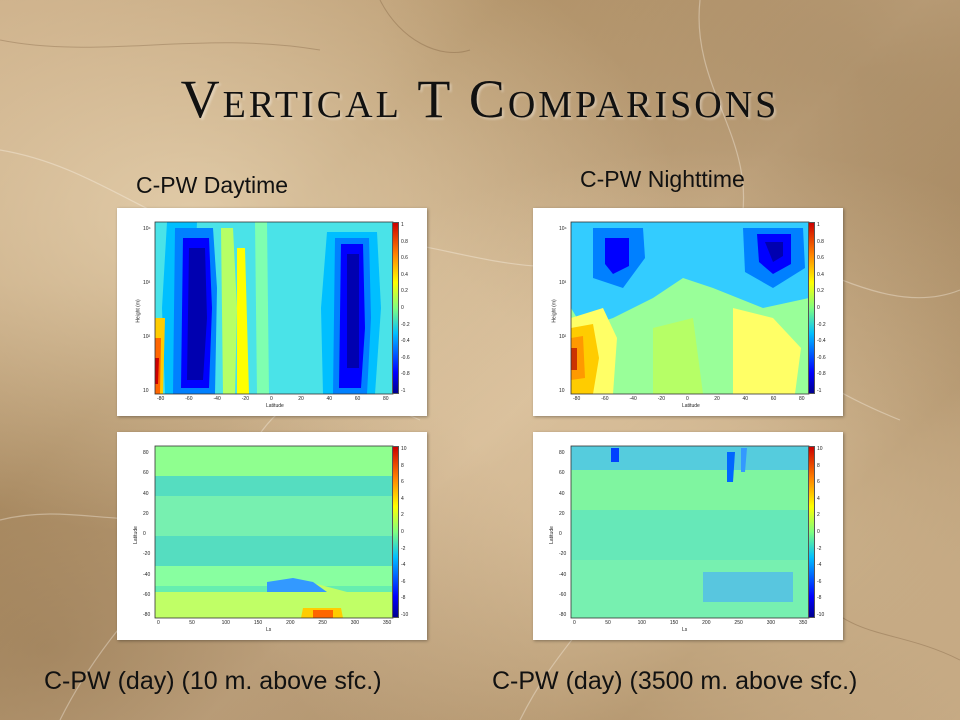  Describe the element at coordinates (820, 291) in the screenshot. I see `colorbar-tick-label: 0.2` at that location.